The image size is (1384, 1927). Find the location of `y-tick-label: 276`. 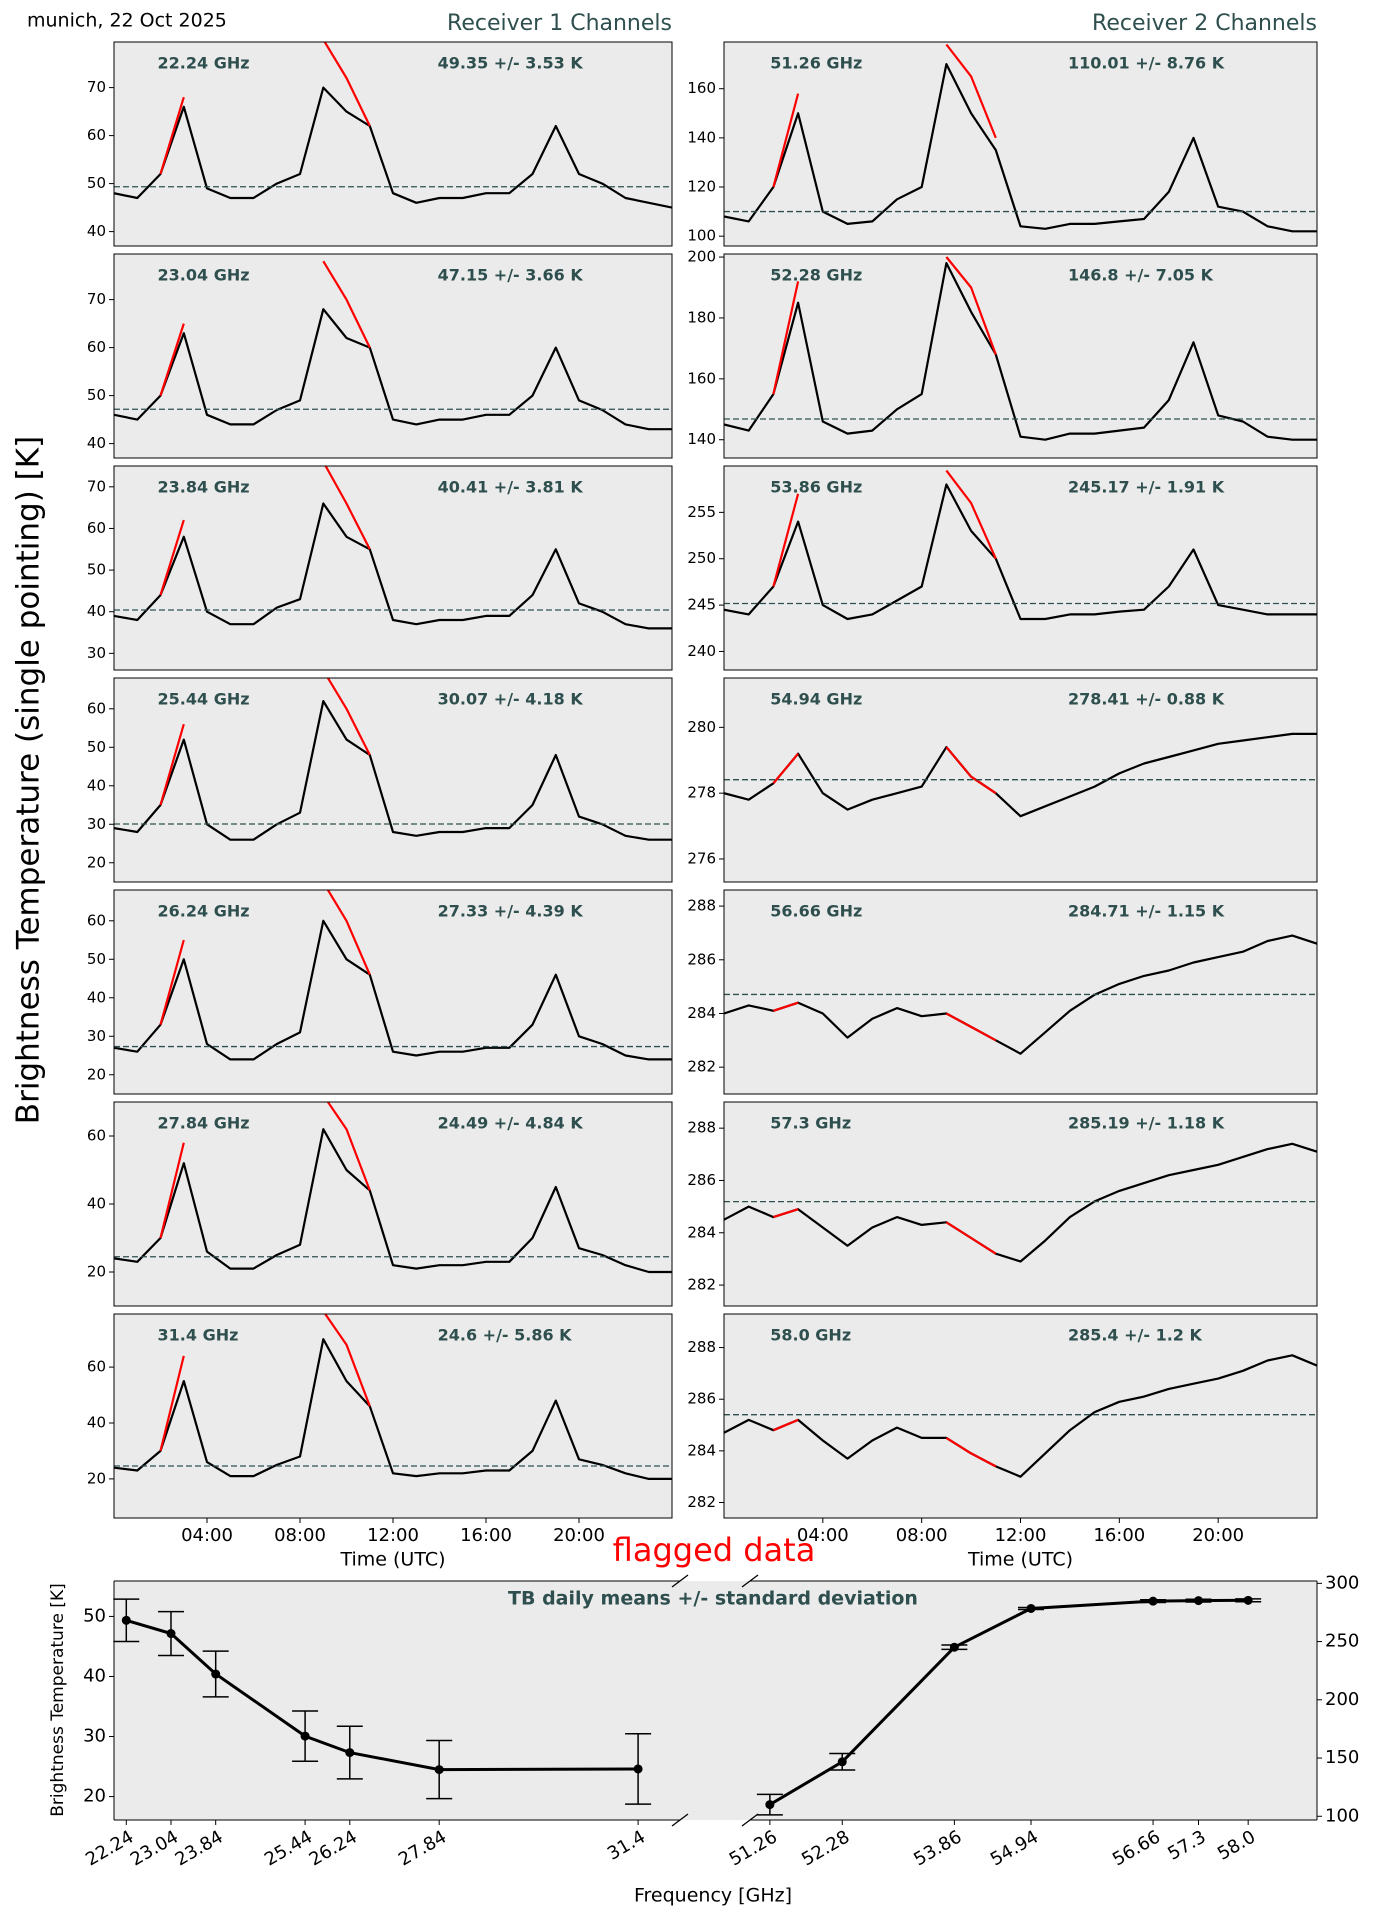

y-tick-label: 276 is located at coordinates (701, 858).